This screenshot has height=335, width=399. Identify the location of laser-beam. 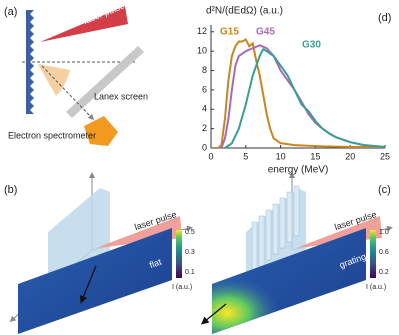
(84, 24).